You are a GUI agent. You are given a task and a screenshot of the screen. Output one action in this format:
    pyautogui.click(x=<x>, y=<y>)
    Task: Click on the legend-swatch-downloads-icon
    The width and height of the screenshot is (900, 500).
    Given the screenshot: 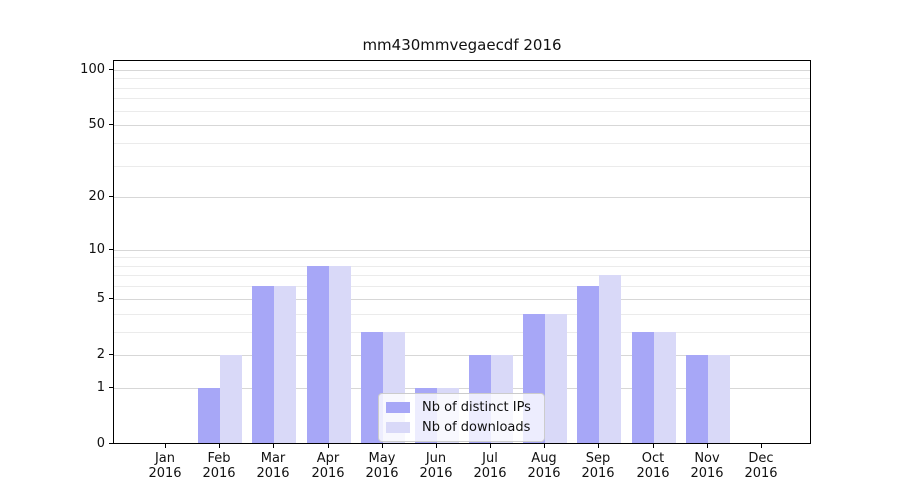 What is the action you would take?
    pyautogui.click(x=398, y=427)
    